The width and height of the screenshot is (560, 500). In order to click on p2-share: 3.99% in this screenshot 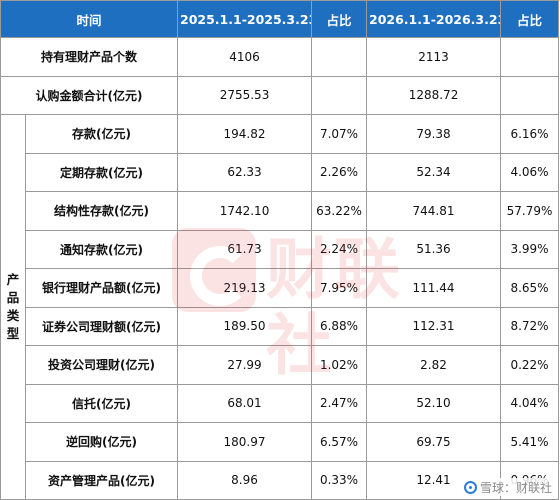, I will do `click(530, 249)`.